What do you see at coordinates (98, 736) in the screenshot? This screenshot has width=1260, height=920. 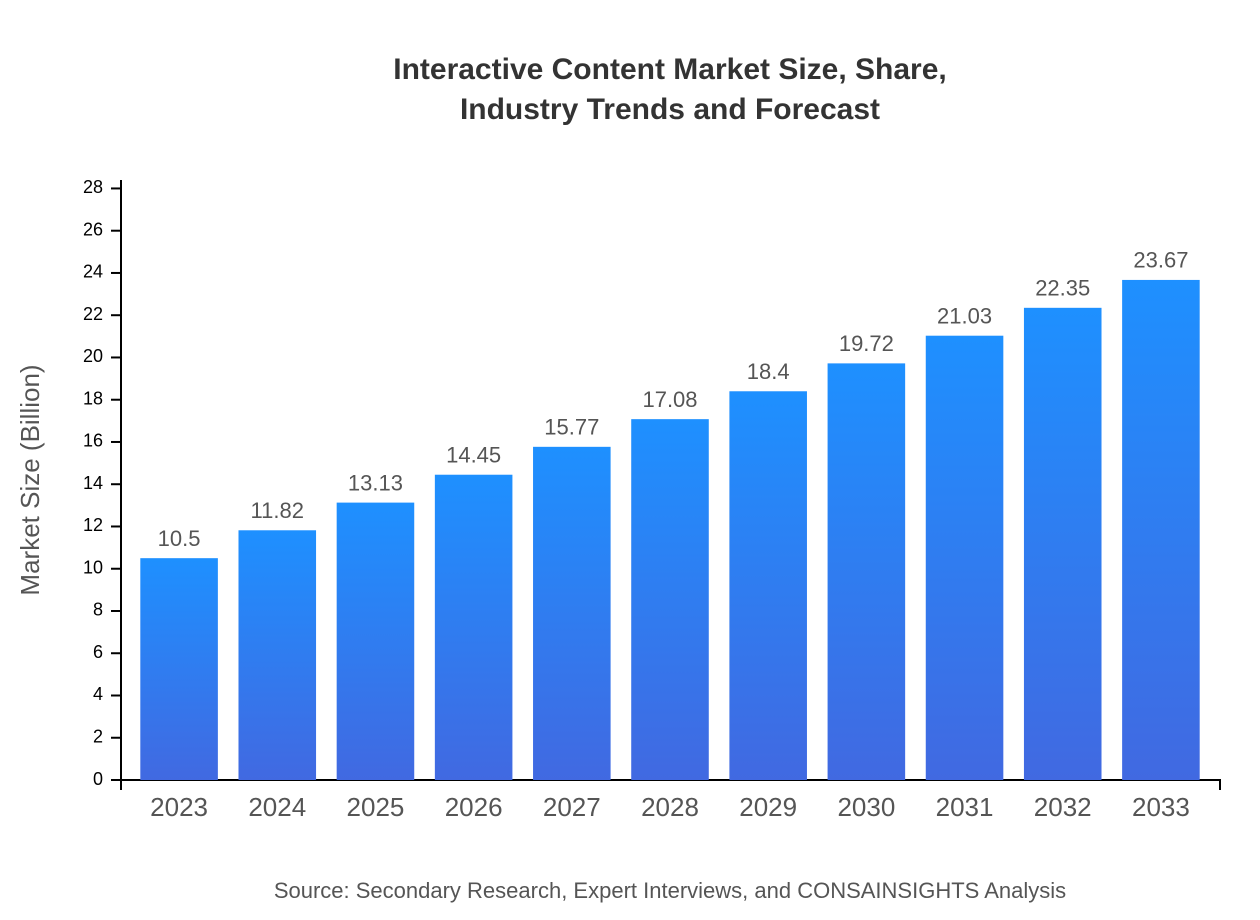 I see `y-tick-label: 2` at bounding box center [98, 736].